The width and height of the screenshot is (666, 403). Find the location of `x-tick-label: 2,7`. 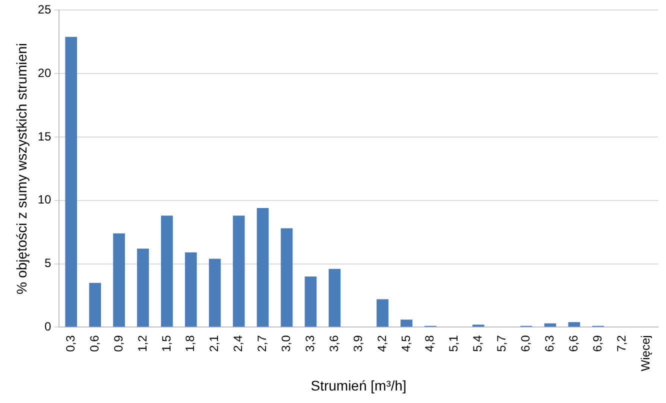

x-tick-label: 2,7 is located at coordinates (262, 343).